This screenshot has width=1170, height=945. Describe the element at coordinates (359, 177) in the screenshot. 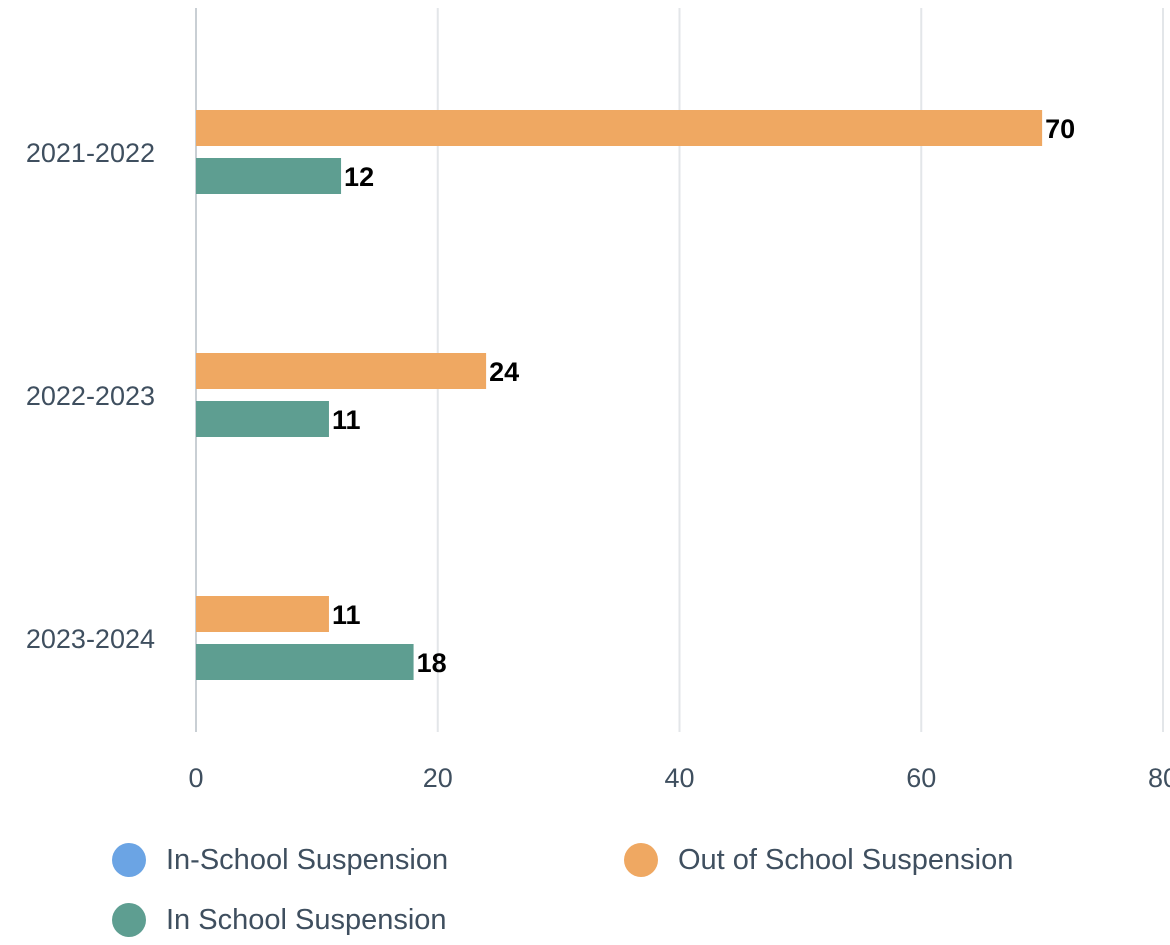

I see `data-label: 12` at that location.